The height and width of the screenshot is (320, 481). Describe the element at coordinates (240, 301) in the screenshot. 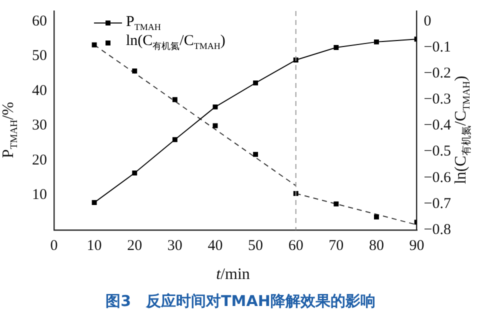

I see `text: 图3 反应时间对TMAH降解效果的影响` at that location.